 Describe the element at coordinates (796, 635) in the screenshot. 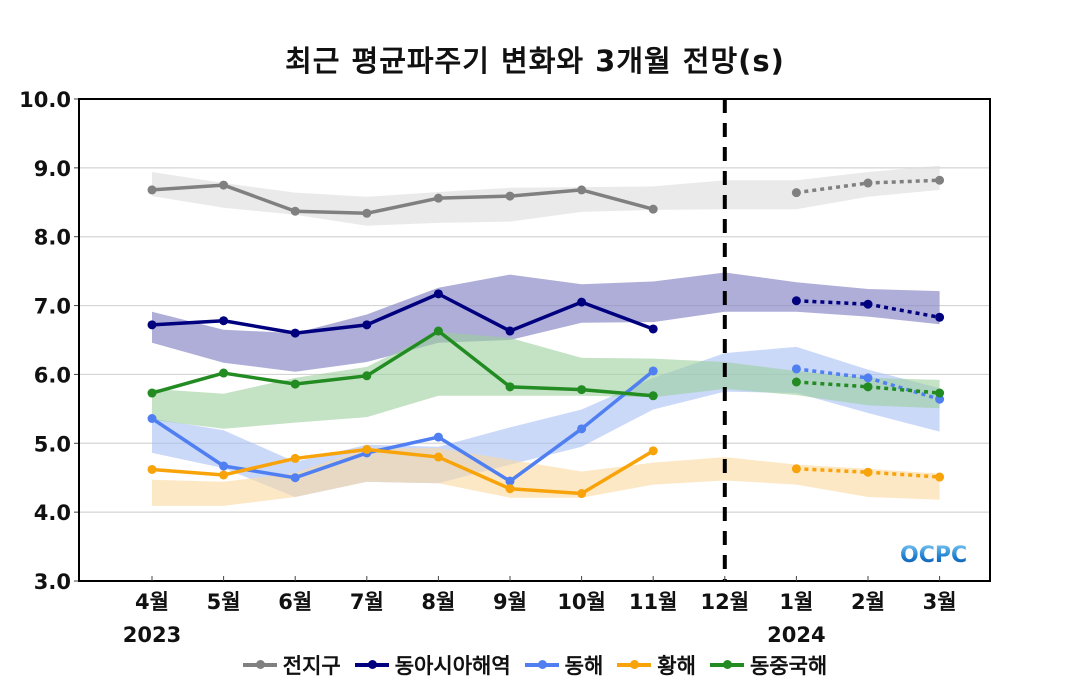

I see `year-label: 2024` at that location.